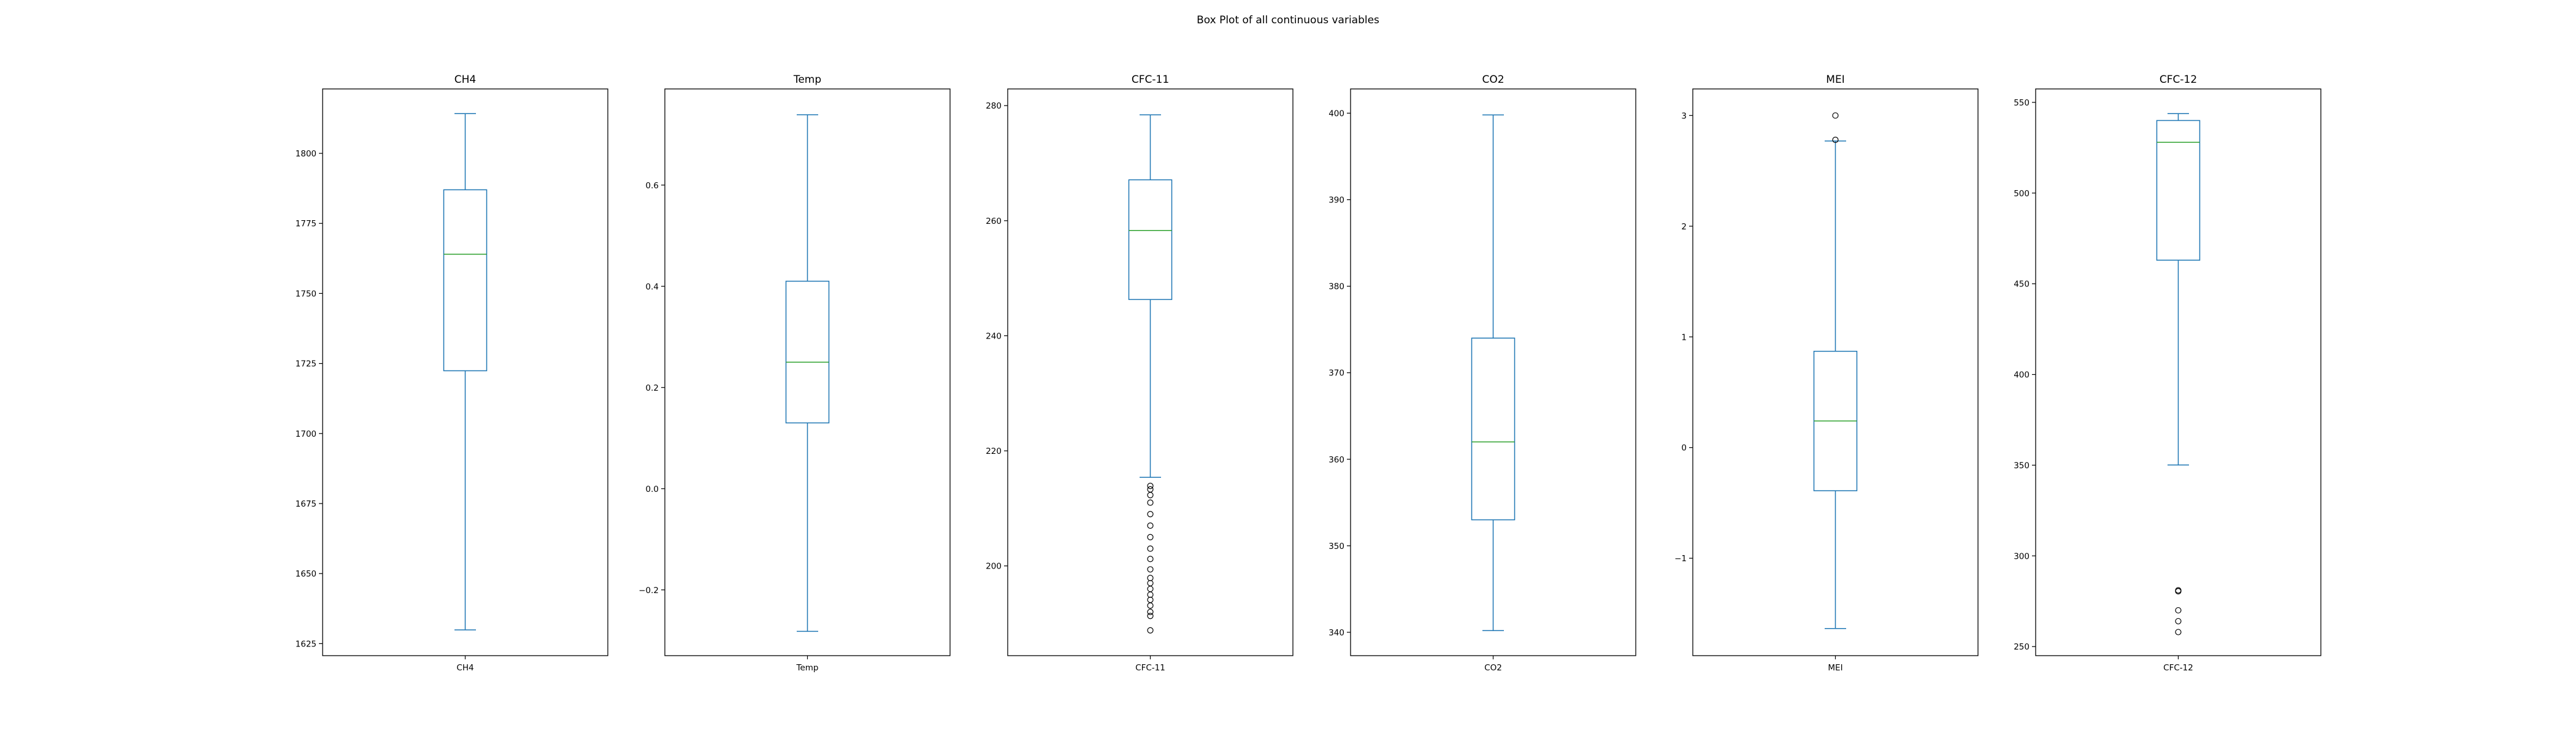 This screenshot has width=2576, height=736. What do you see at coordinates (1288, 20) in the screenshot?
I see `figure-title: Box Plot of all continuous variables` at bounding box center [1288, 20].